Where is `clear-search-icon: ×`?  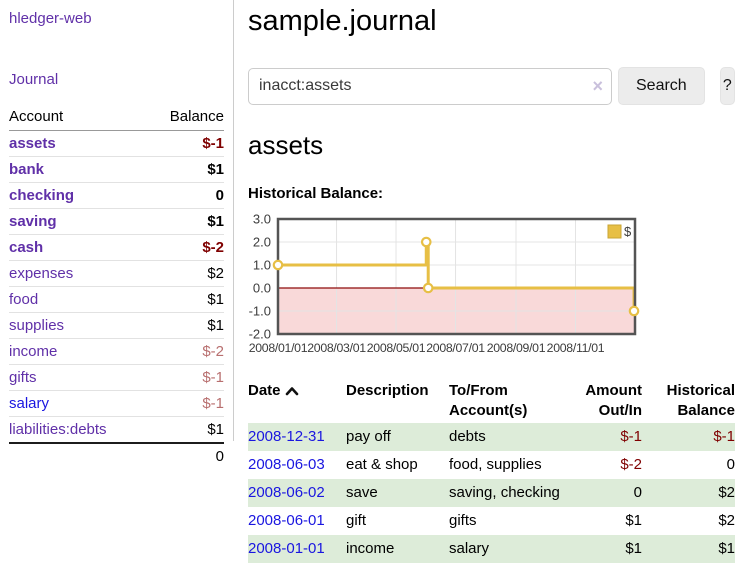 clear-search-icon: × is located at coordinates (597, 85).